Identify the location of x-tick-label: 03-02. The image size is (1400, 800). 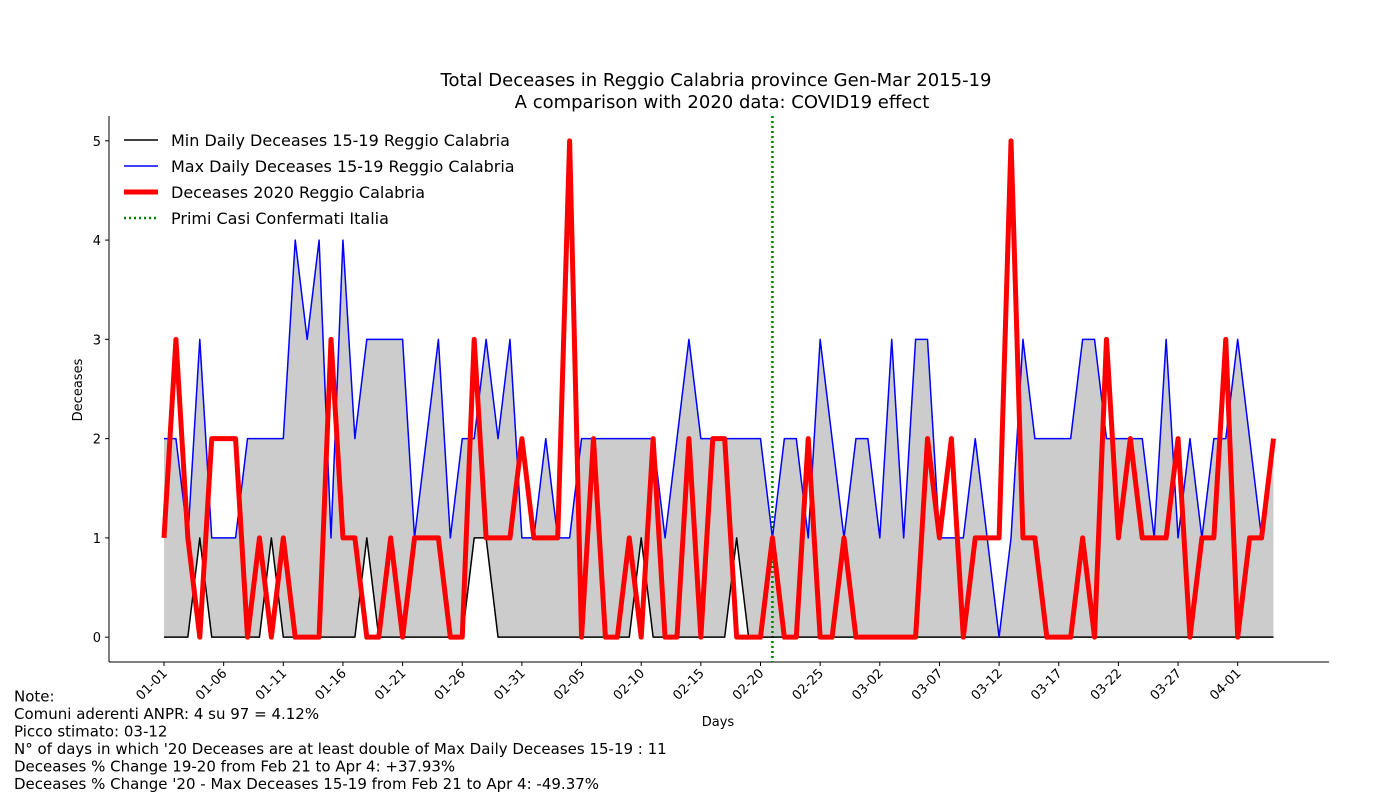
(867, 684).